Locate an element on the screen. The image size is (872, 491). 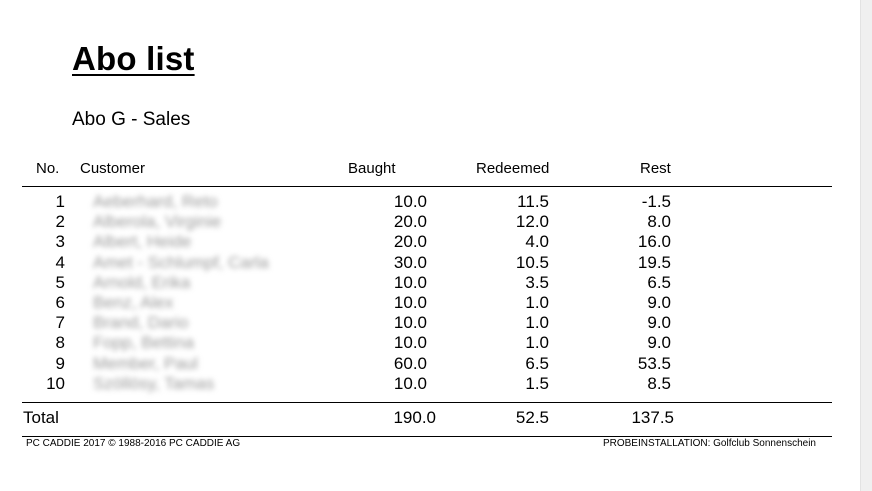
row-customer: Alberola, Virginie is located at coordinates (157, 222).